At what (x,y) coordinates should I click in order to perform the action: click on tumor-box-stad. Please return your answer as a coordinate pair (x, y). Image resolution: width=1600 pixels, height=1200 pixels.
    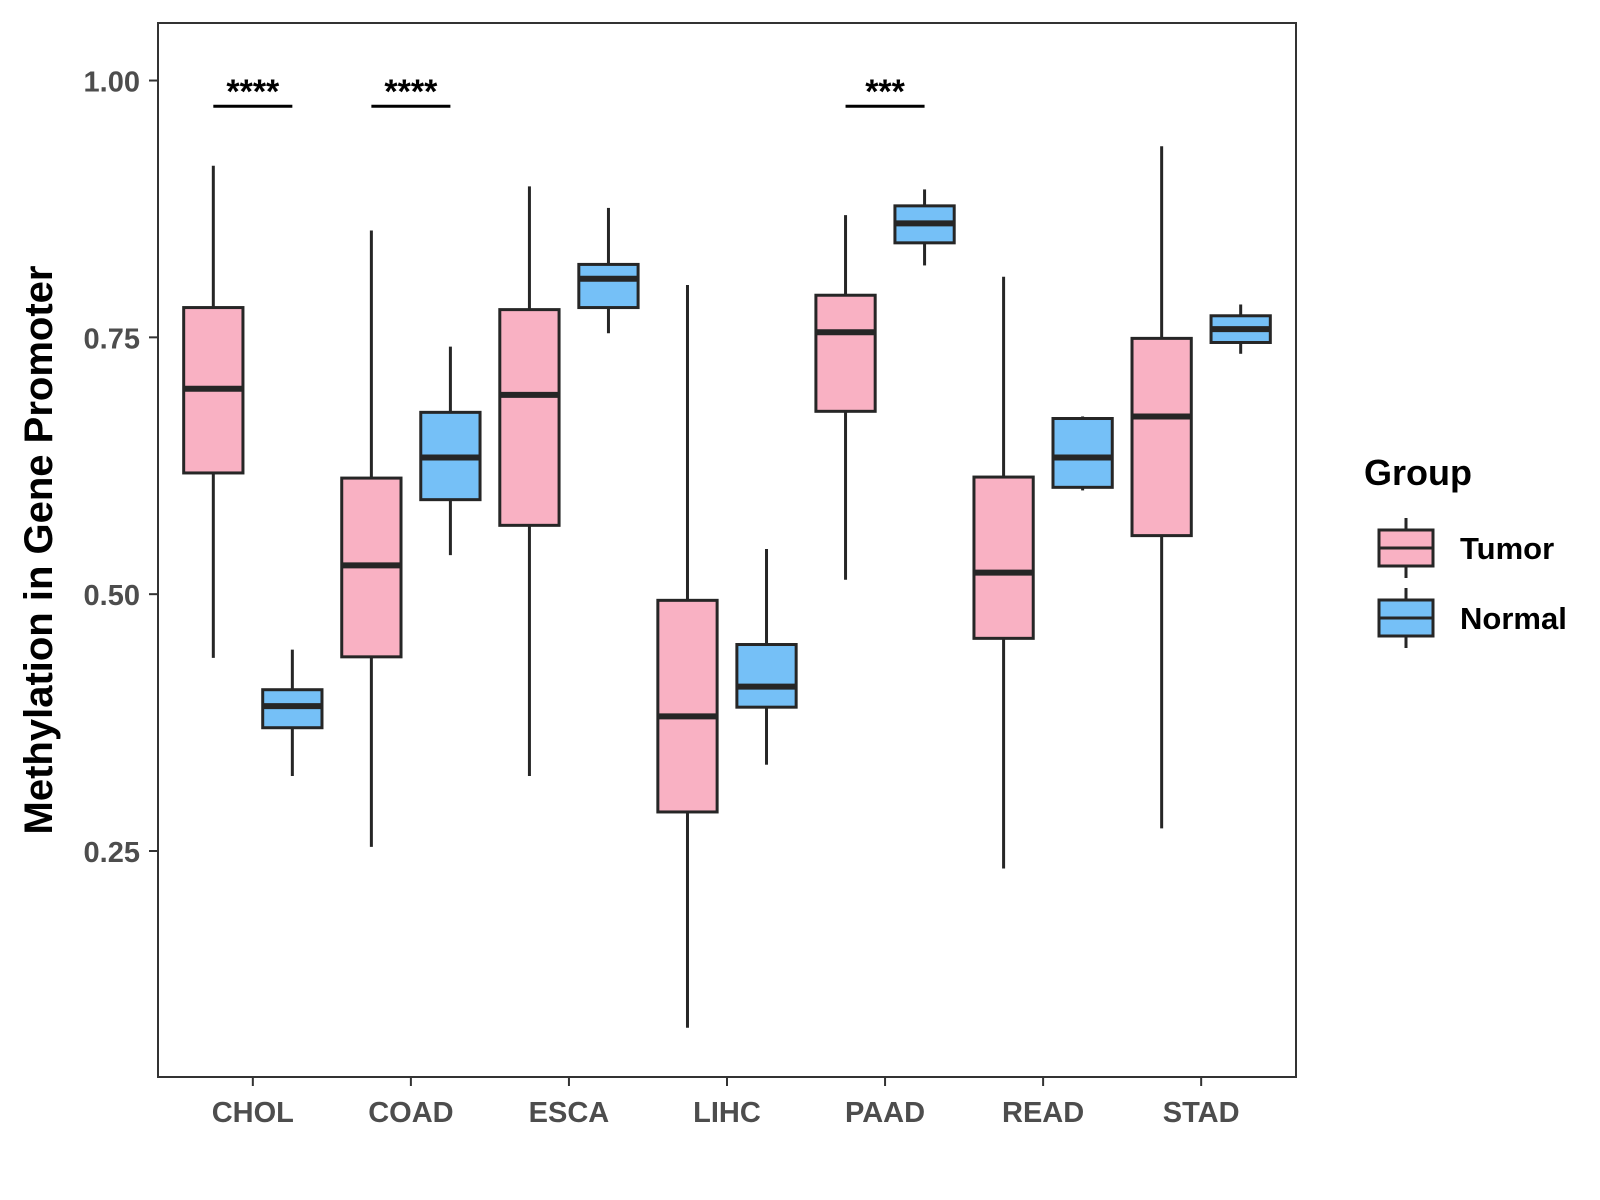
    Looking at the image, I should click on (1161, 487).